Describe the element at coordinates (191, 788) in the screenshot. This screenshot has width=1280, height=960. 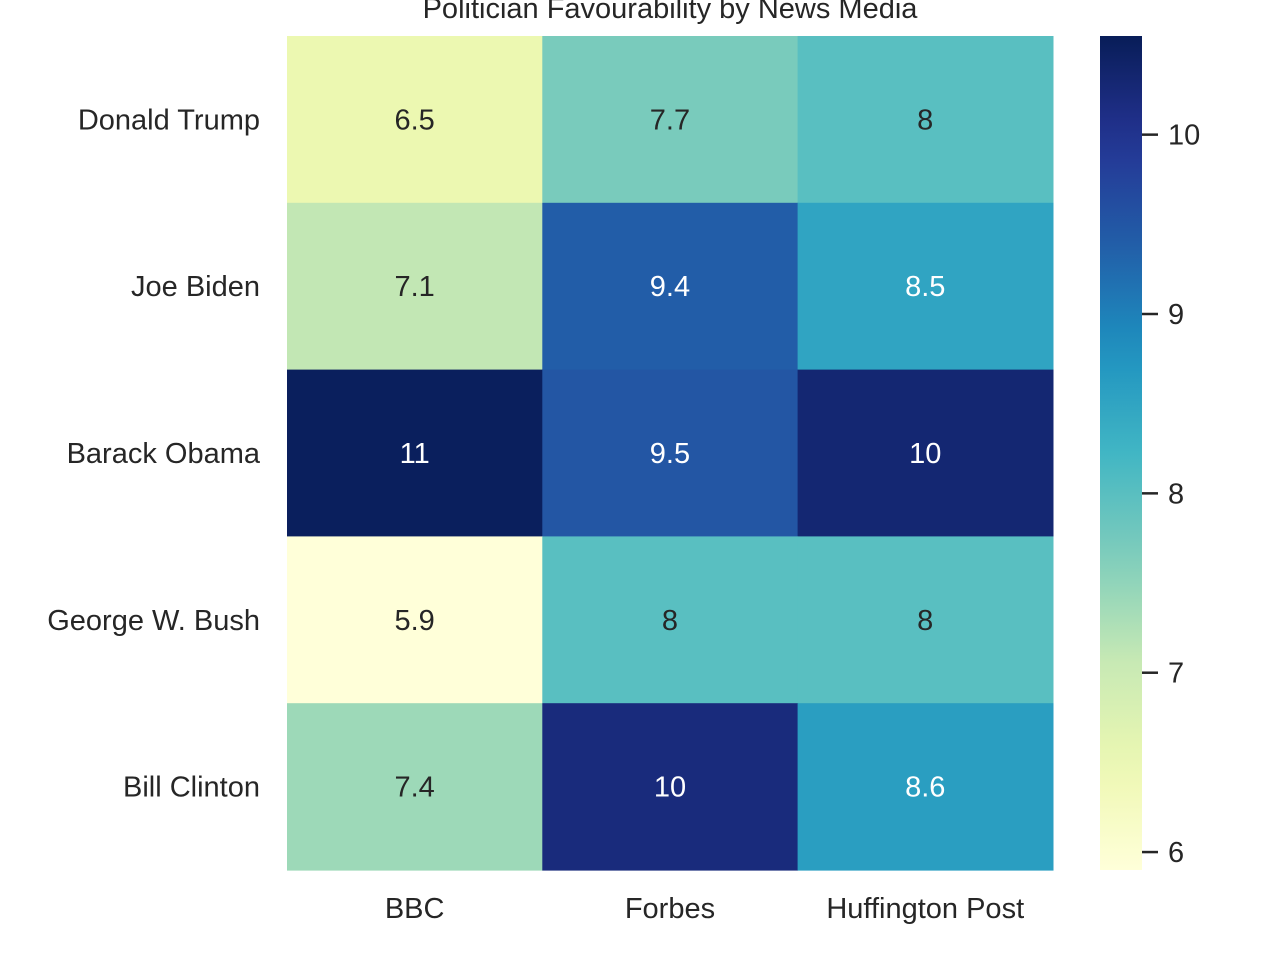
I see `row-label: Bill Clinton` at that location.